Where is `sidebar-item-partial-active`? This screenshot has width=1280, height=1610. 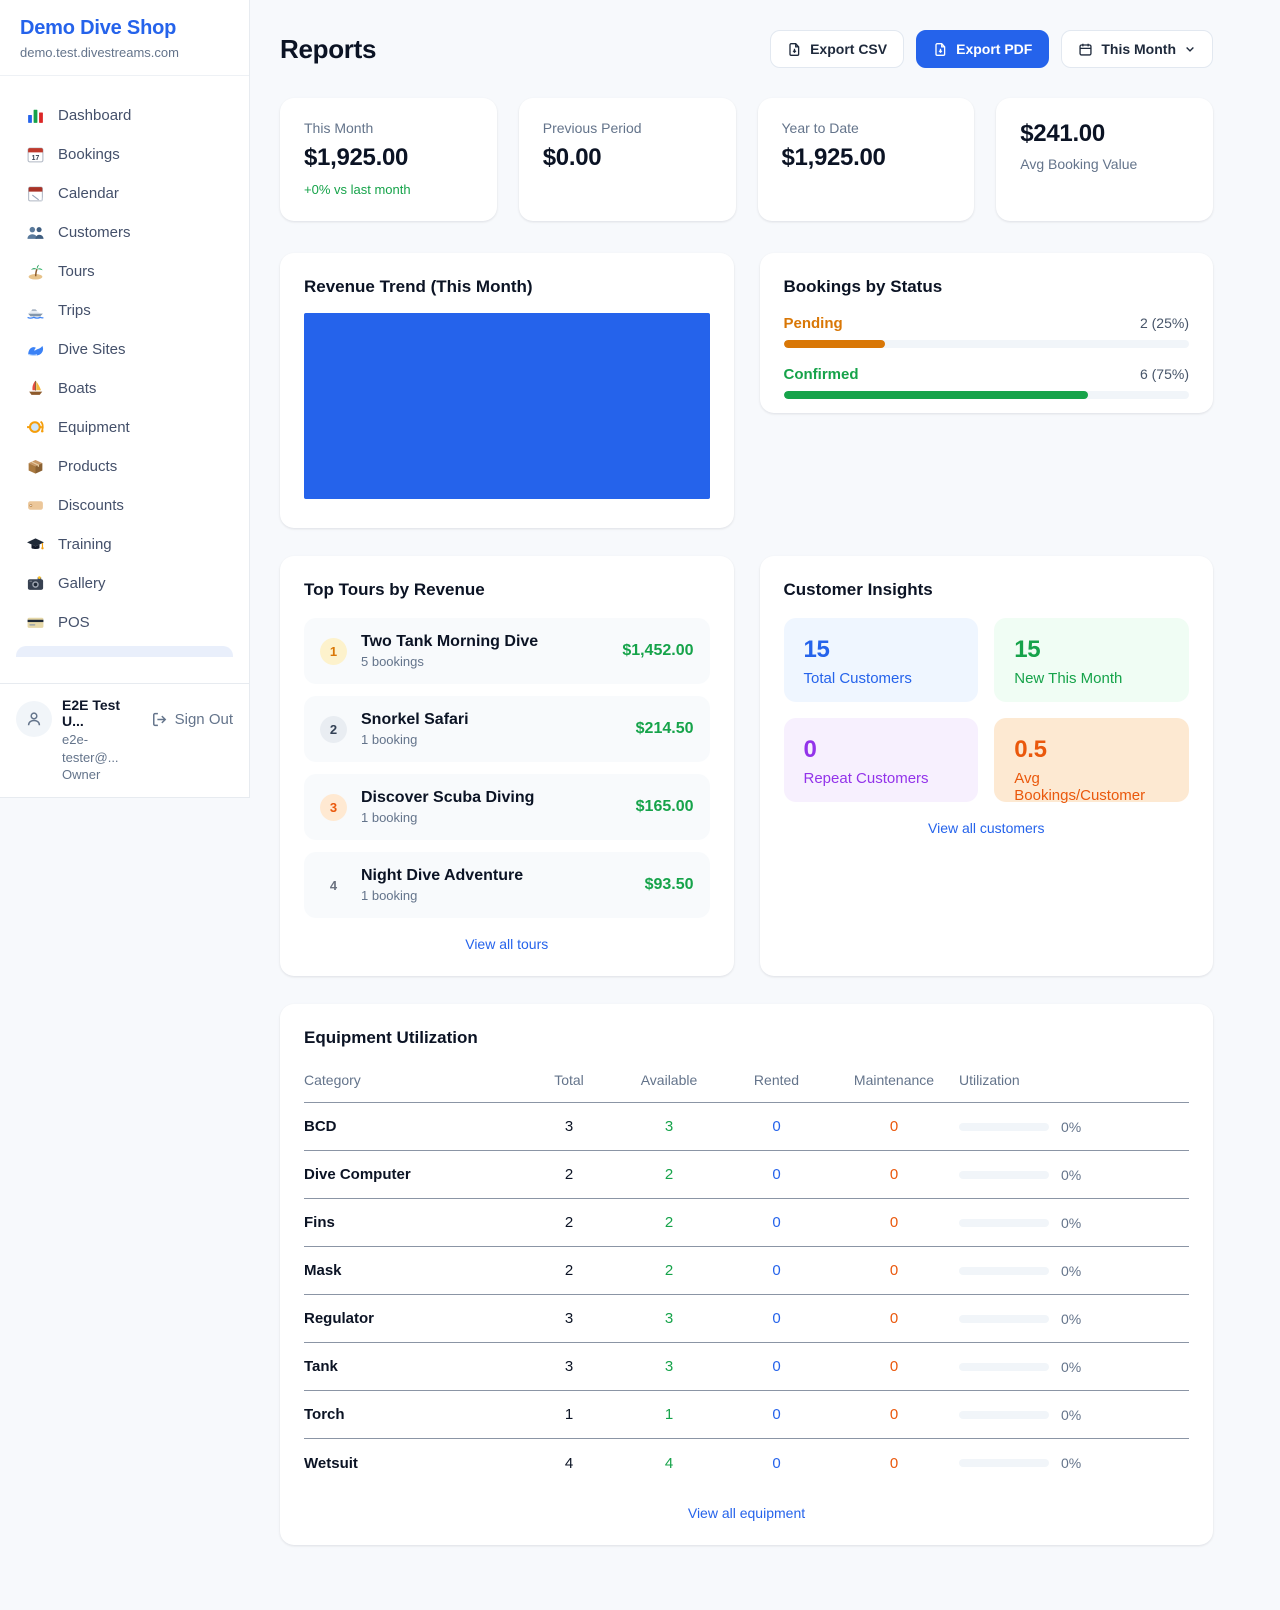 sidebar-item-partial-active is located at coordinates (124, 651).